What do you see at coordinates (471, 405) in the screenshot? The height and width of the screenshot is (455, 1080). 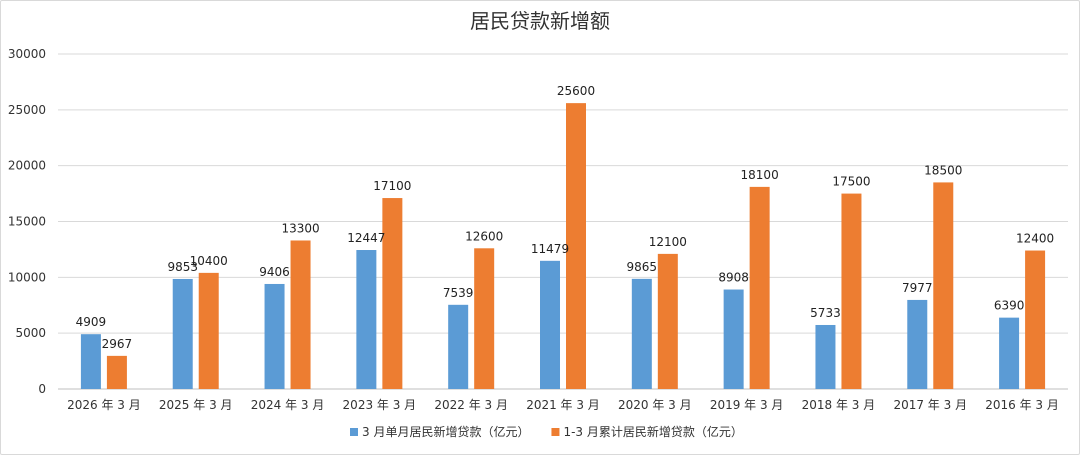 I see `x-tick-label: 2022 年 3 月` at bounding box center [471, 405].